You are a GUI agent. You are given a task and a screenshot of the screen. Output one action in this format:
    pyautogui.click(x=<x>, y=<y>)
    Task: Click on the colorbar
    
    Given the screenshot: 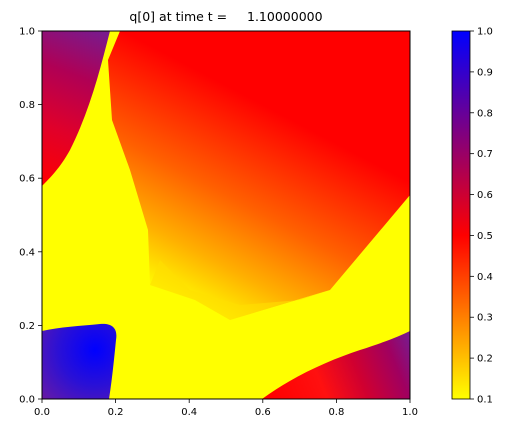 What is the action you would take?
    pyautogui.click(x=461, y=215)
    